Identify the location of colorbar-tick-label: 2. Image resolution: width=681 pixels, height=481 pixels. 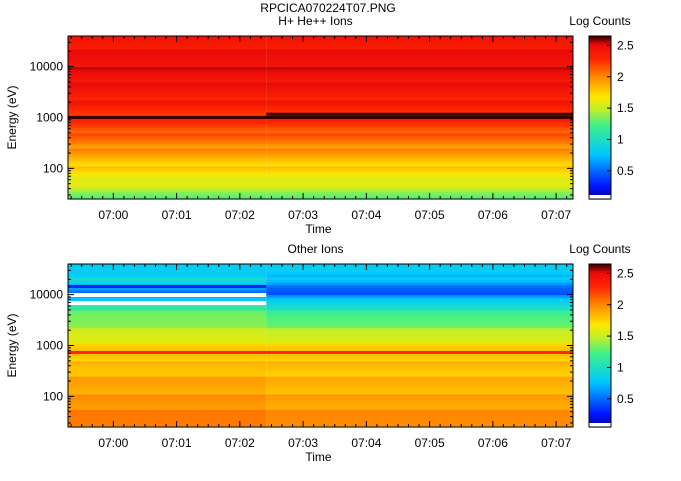
(620, 305).